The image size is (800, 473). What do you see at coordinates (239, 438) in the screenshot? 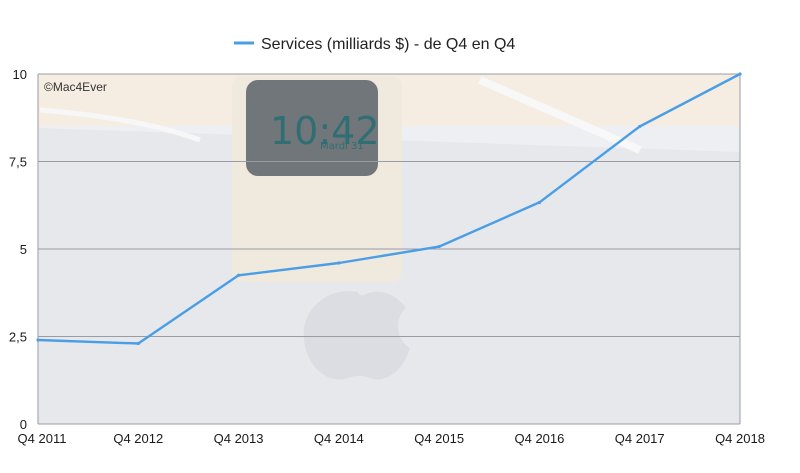
I see `x-tick-label: Q4 2013` at bounding box center [239, 438].